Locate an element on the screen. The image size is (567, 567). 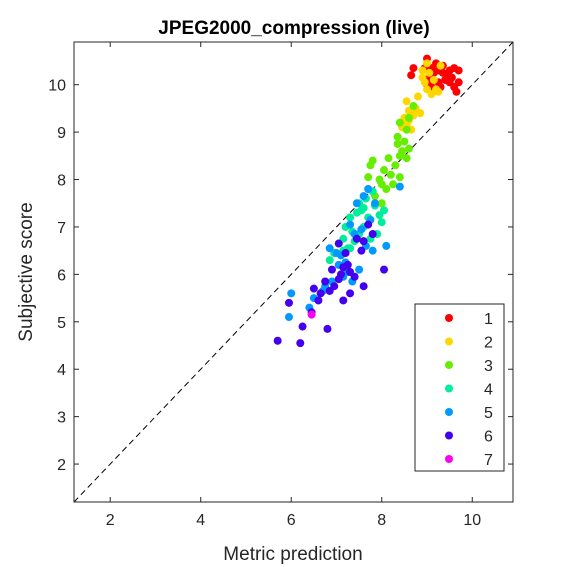
y-tick-label: 3 is located at coordinates (61, 418).